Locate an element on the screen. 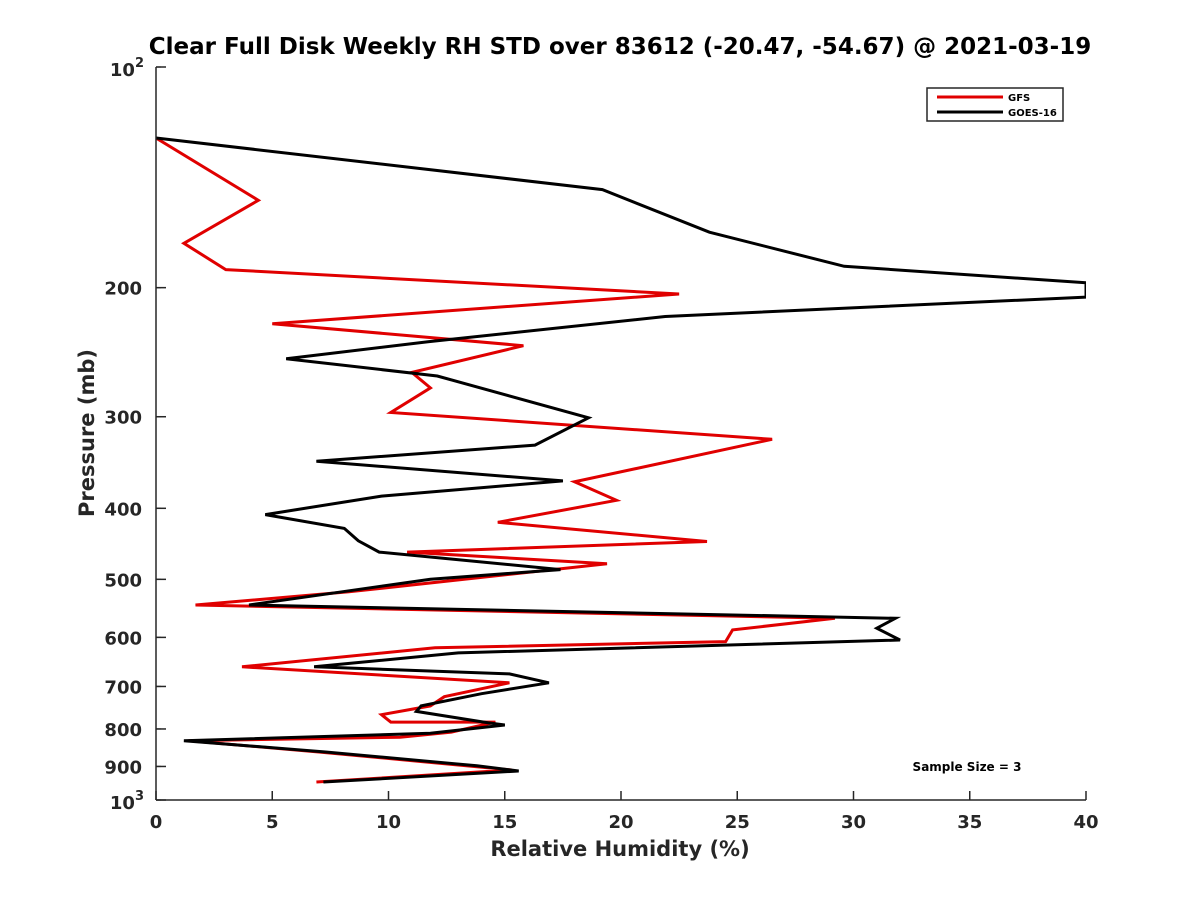  y-tick-label: 200 is located at coordinates (123, 289).